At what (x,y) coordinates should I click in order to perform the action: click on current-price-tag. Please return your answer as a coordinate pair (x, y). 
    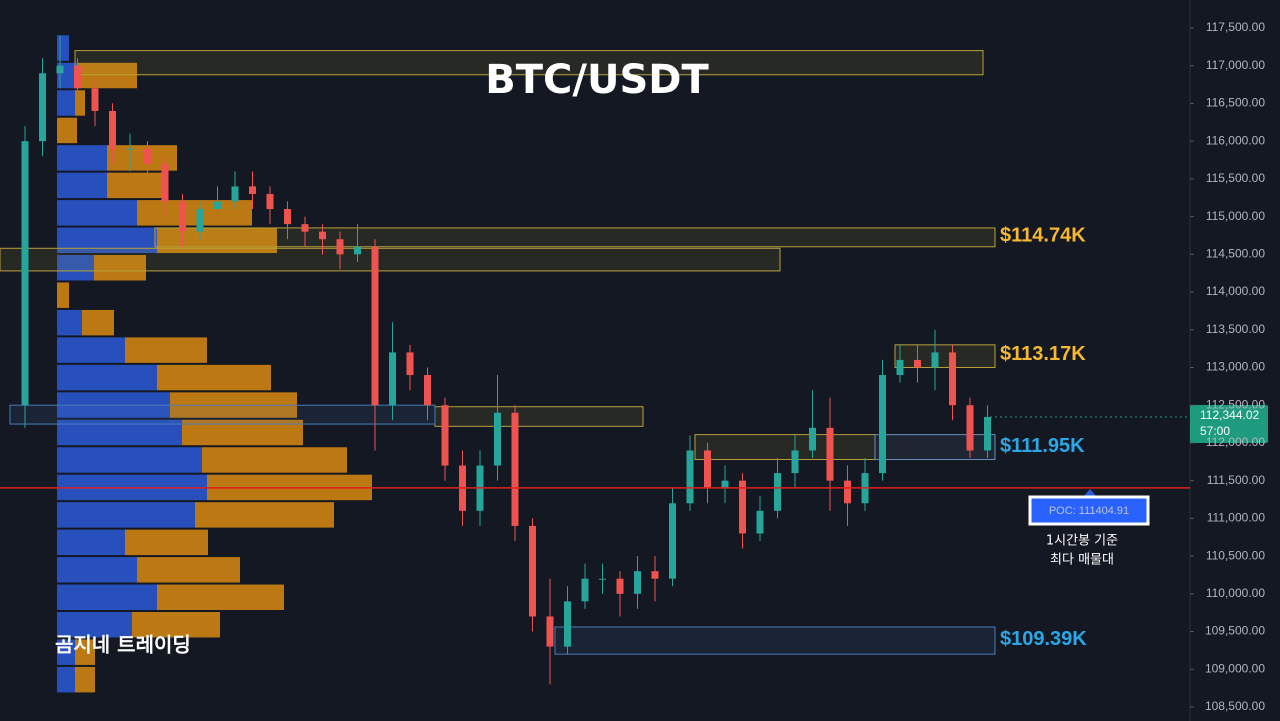
    Looking at the image, I should click on (1229, 423).